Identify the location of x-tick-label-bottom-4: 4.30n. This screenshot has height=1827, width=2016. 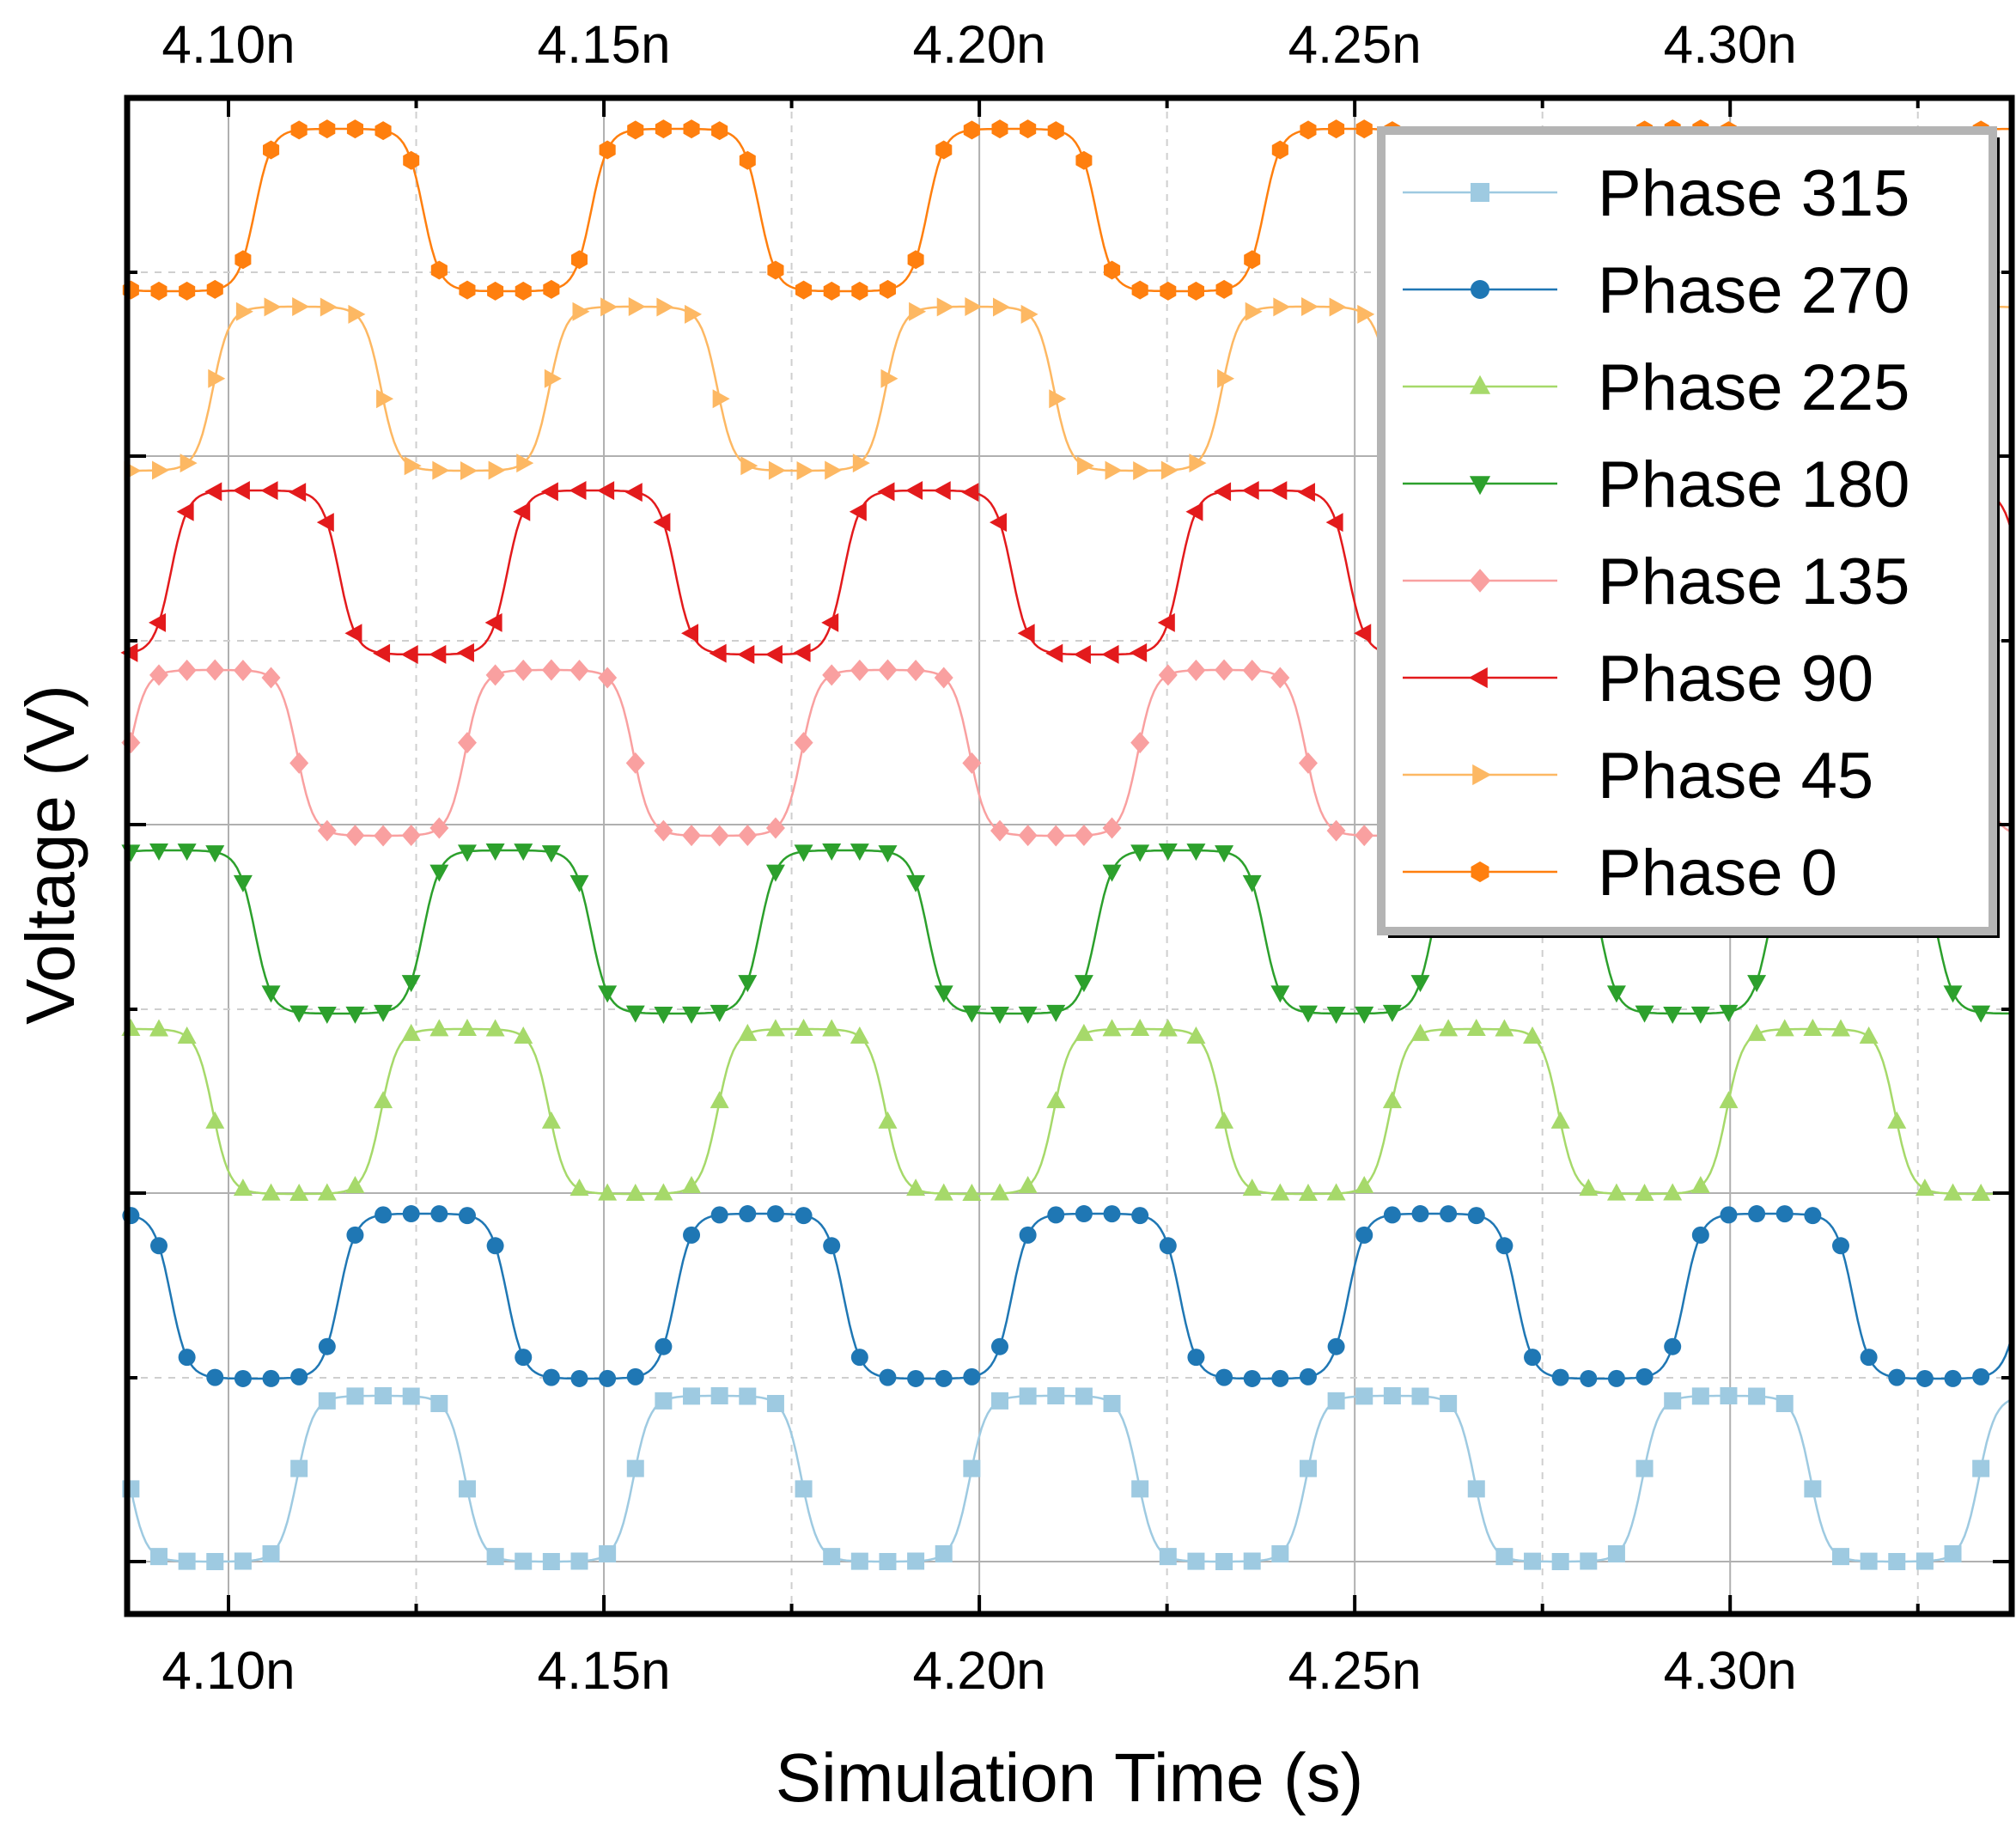
(1730, 1671).